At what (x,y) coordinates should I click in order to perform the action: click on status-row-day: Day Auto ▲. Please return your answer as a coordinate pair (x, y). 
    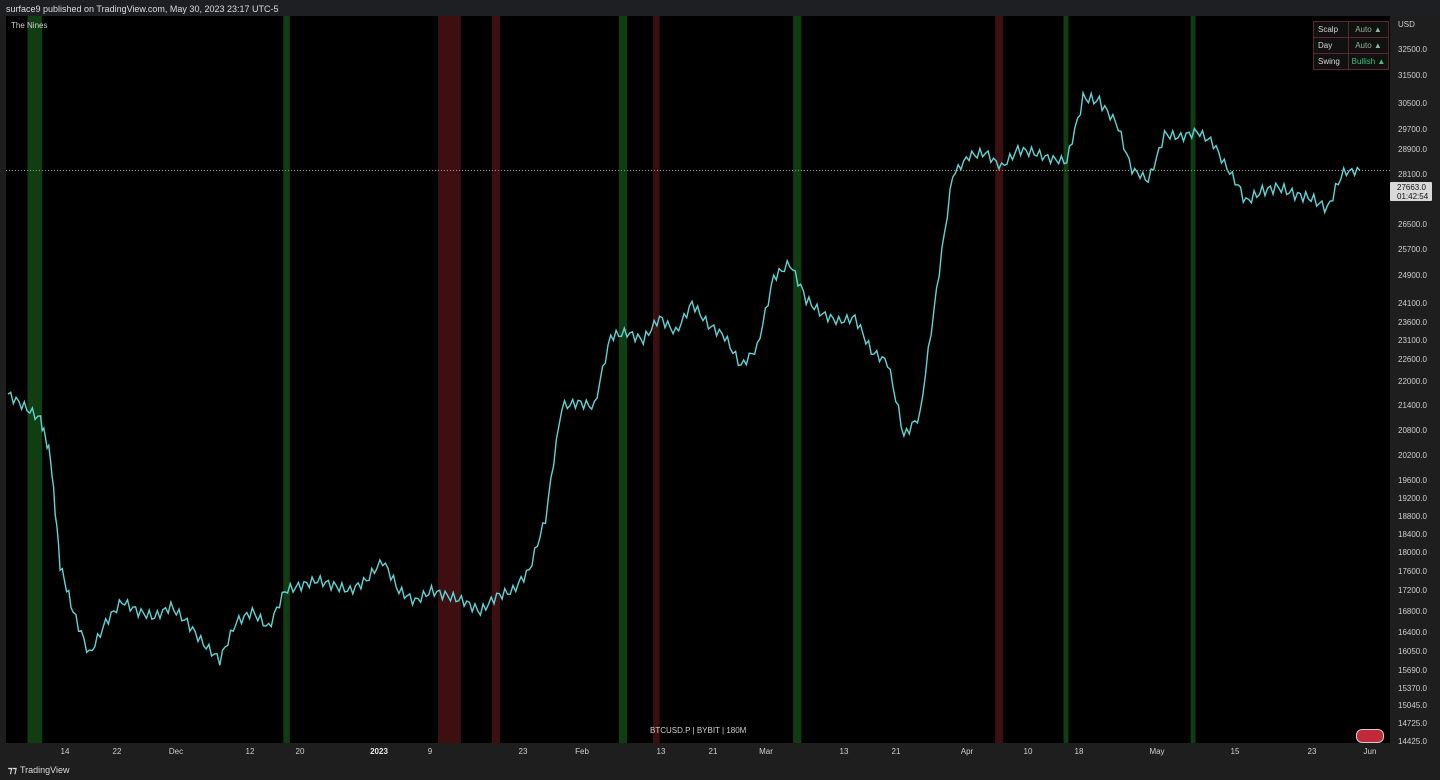
    Looking at the image, I should click on (1351, 46).